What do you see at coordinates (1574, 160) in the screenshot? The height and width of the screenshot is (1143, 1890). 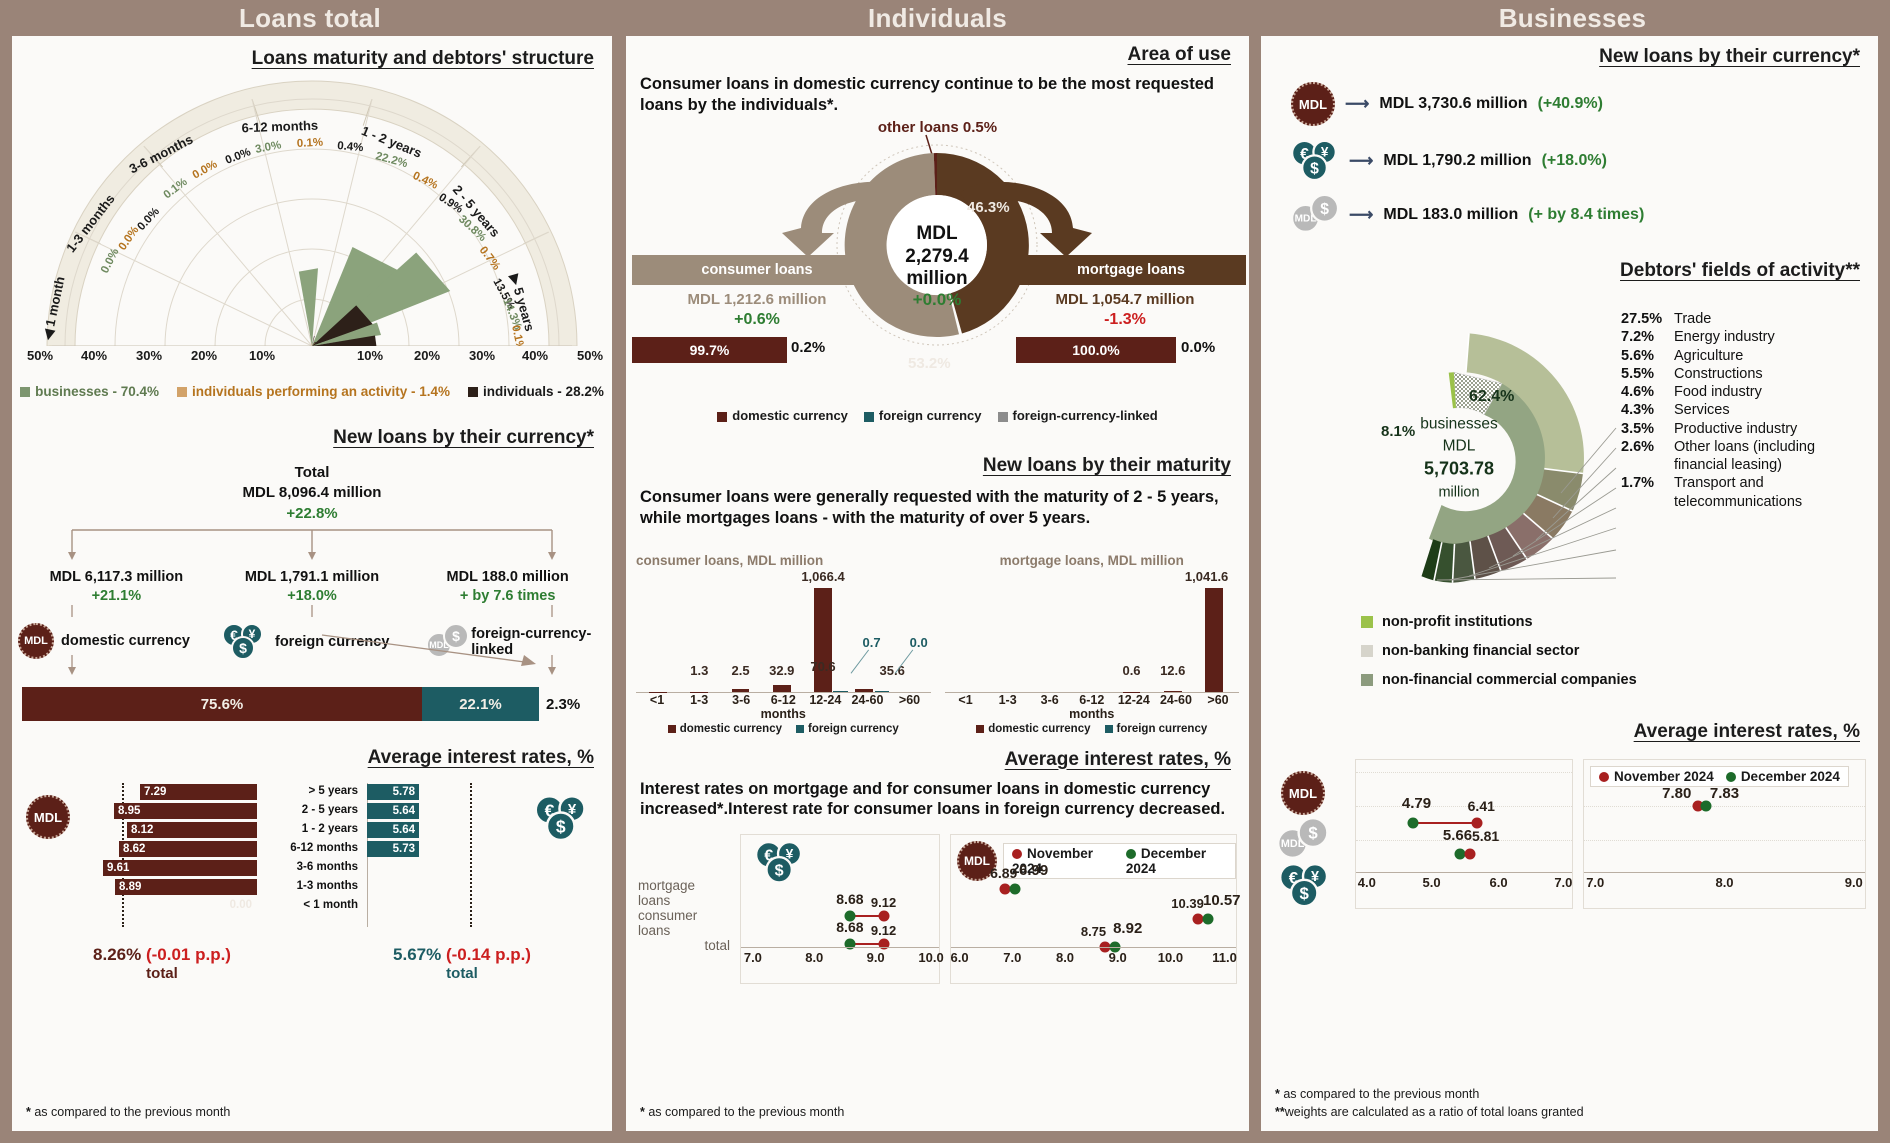 I see `currency-change: (+18.0%)` at bounding box center [1574, 160].